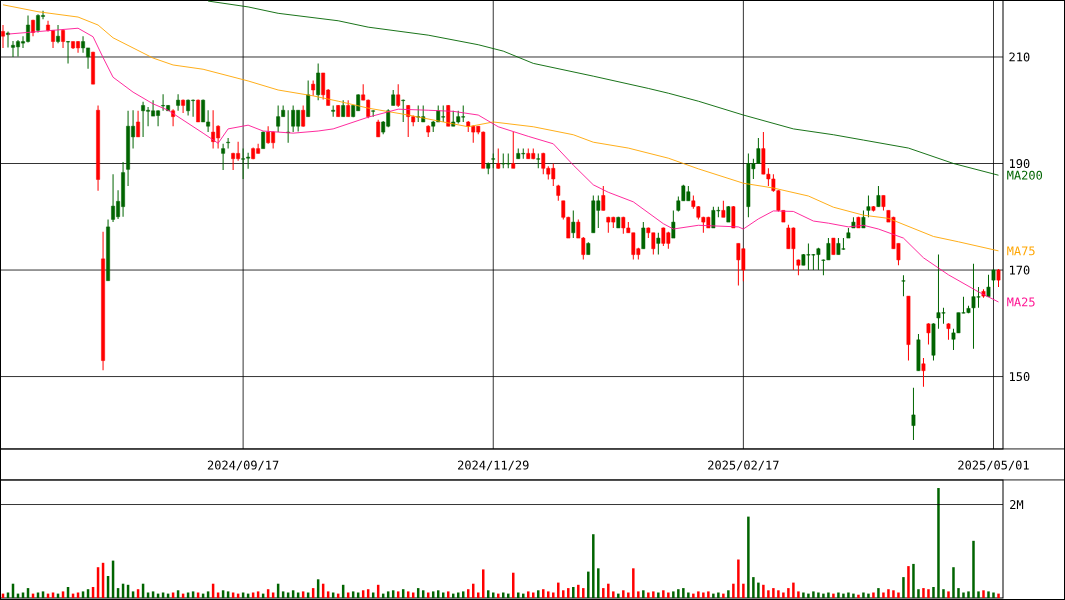 The height and width of the screenshot is (600, 1065). What do you see at coordinates (1019, 163) in the screenshot?
I see `y-tick-label: 190` at bounding box center [1019, 163].